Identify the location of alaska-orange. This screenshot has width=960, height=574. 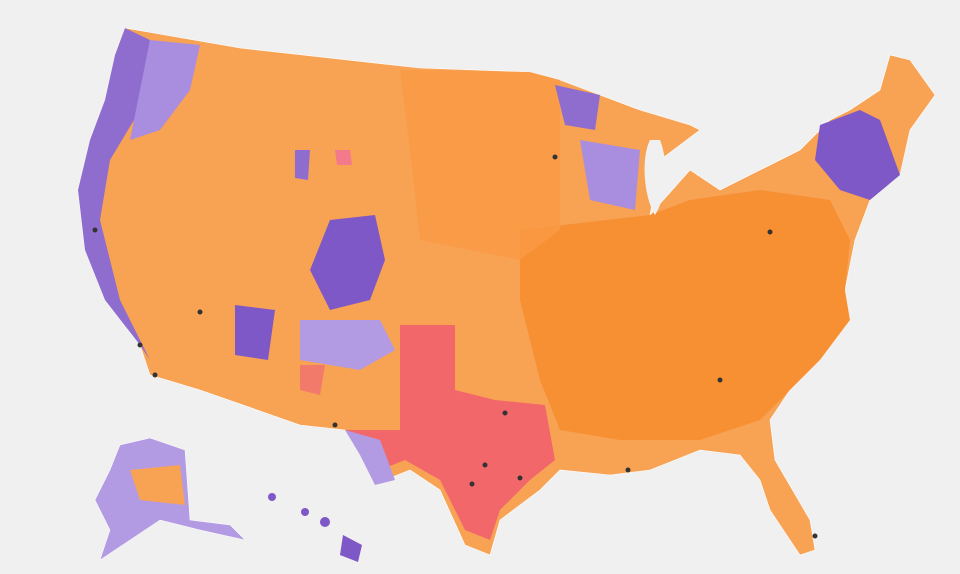
(157, 485).